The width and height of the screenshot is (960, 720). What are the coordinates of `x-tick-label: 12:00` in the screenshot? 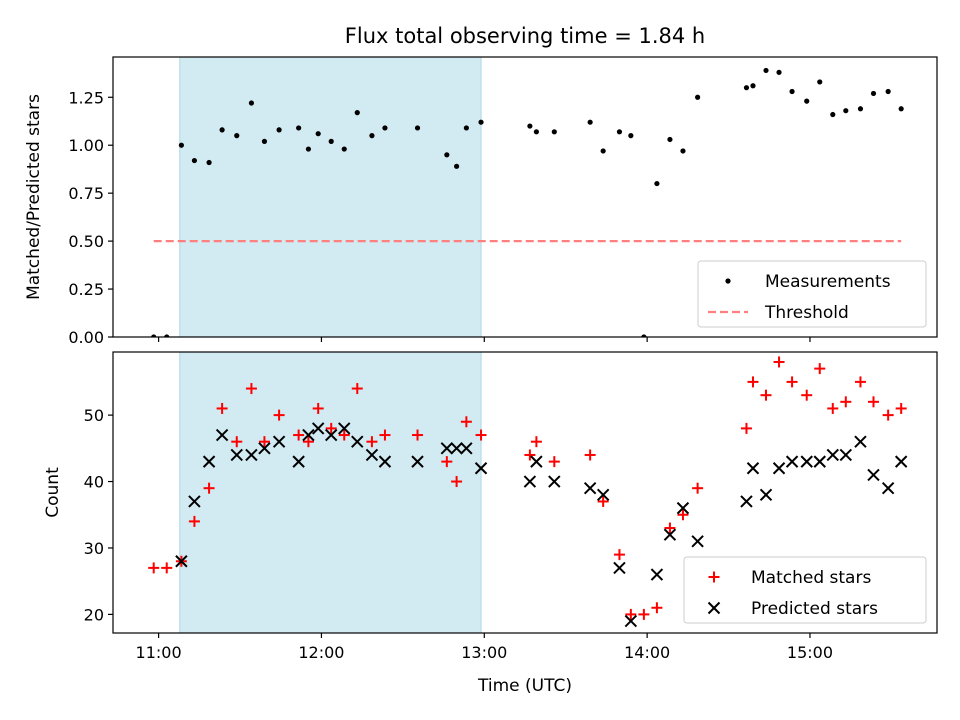 It's located at (321, 652).